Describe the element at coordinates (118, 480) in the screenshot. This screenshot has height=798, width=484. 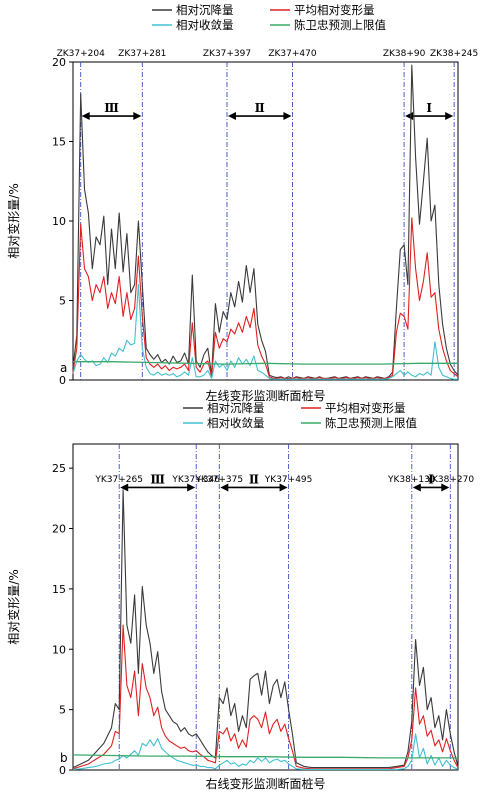
I see `station-label: YK37+265` at that location.